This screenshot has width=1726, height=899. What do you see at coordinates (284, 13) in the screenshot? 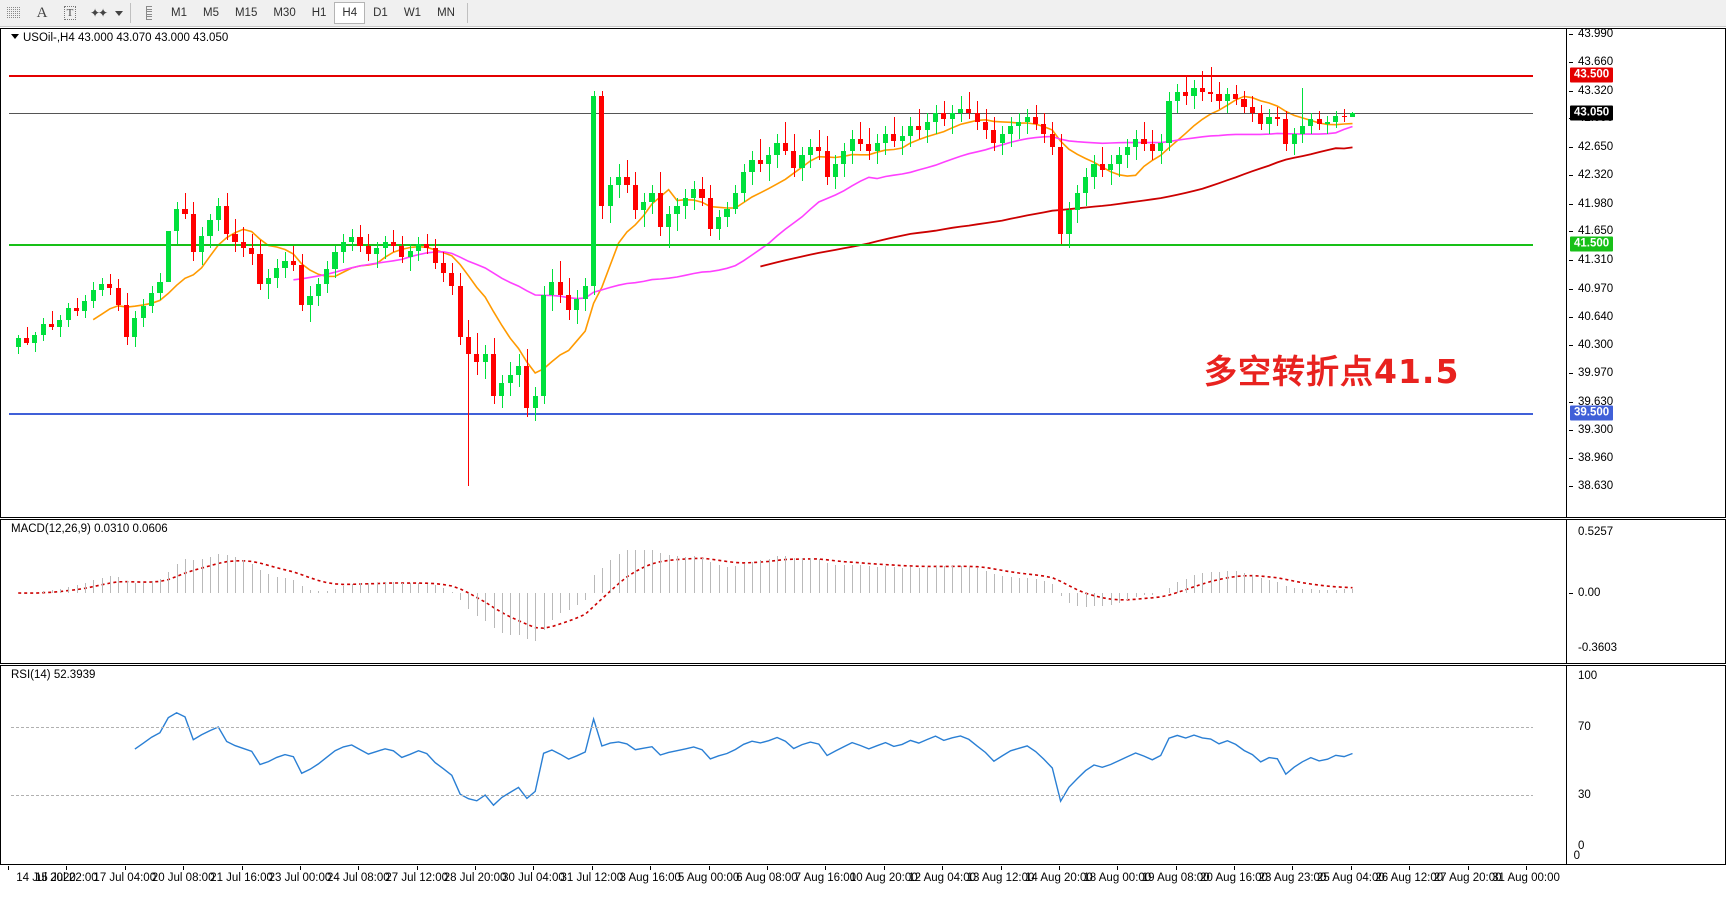
I see `timeframe-m30: M30` at bounding box center [284, 13].